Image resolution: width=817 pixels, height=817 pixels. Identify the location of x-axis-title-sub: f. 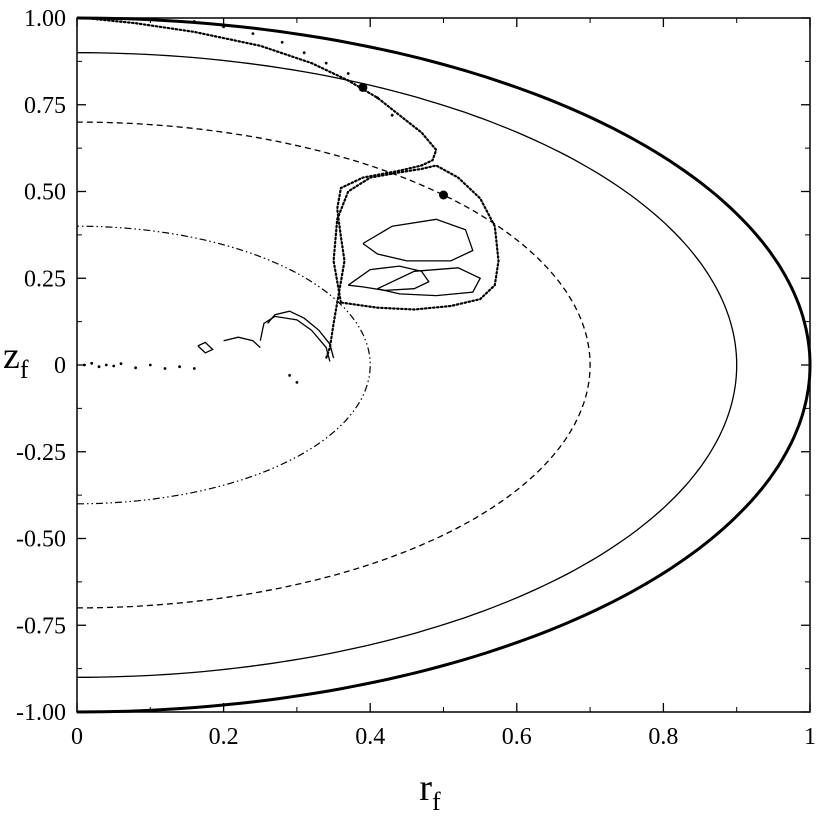
(436, 801).